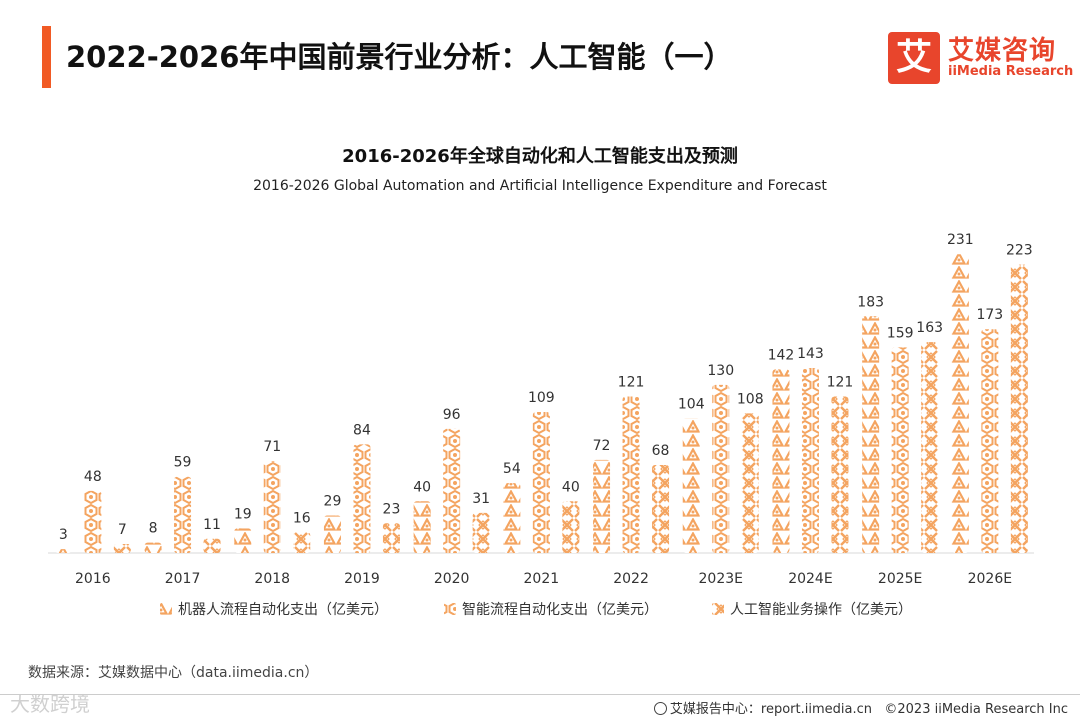  Describe the element at coordinates (452, 415) in the screenshot. I see `data-label-s2-2020: 96` at that location.